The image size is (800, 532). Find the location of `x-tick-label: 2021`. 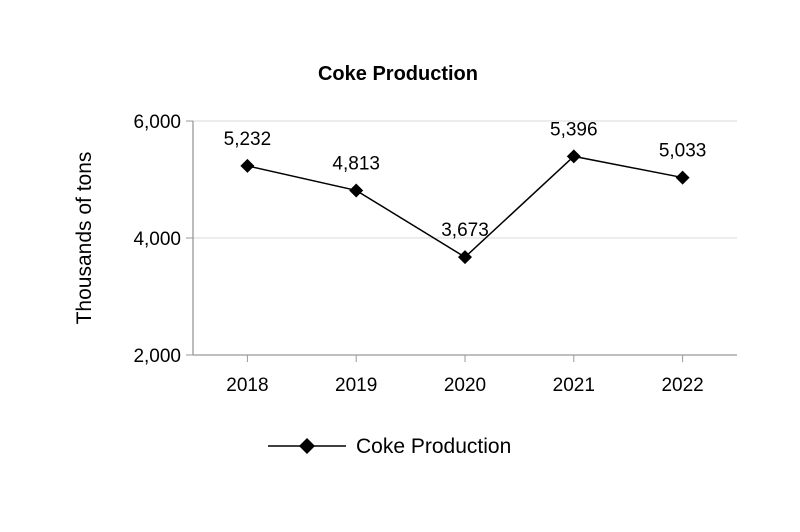

x-tick-label: 2021 is located at coordinates (574, 385).